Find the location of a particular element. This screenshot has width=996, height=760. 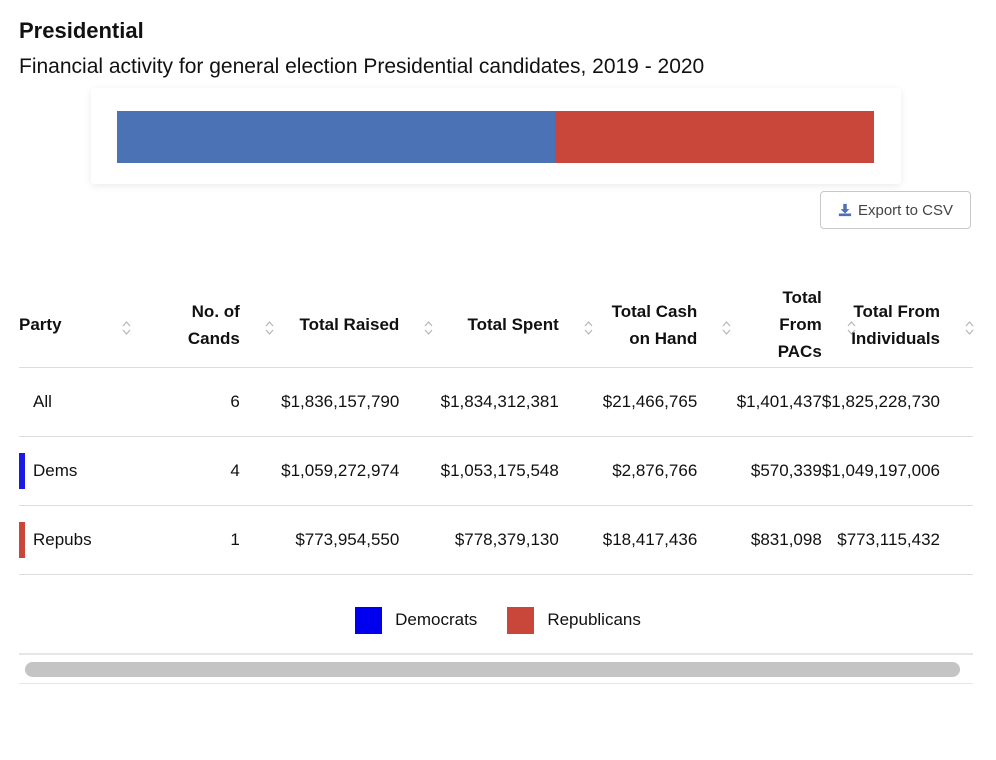

total-raised-cell: $773,954,550 is located at coordinates (319, 540).